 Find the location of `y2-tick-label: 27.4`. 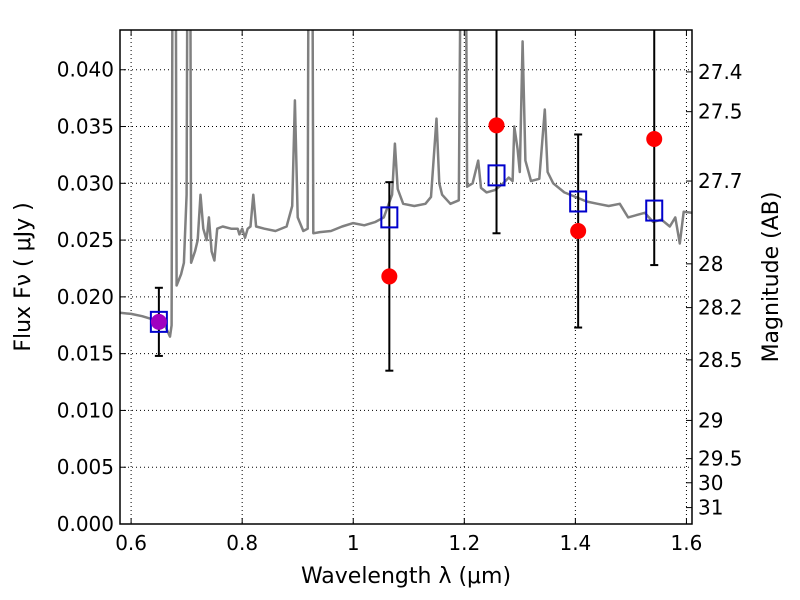

y2-tick-label: 27.4 is located at coordinates (720, 72).